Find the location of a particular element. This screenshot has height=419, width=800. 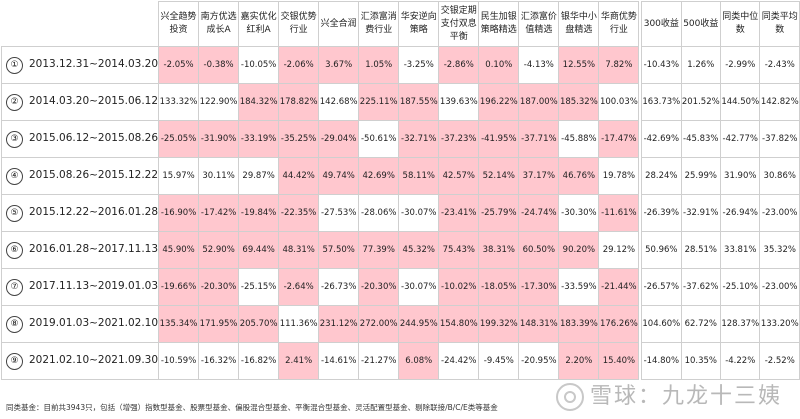

period-cell: ⑤ 2015.12.22~2016.01.28 is located at coordinates (80, 213).